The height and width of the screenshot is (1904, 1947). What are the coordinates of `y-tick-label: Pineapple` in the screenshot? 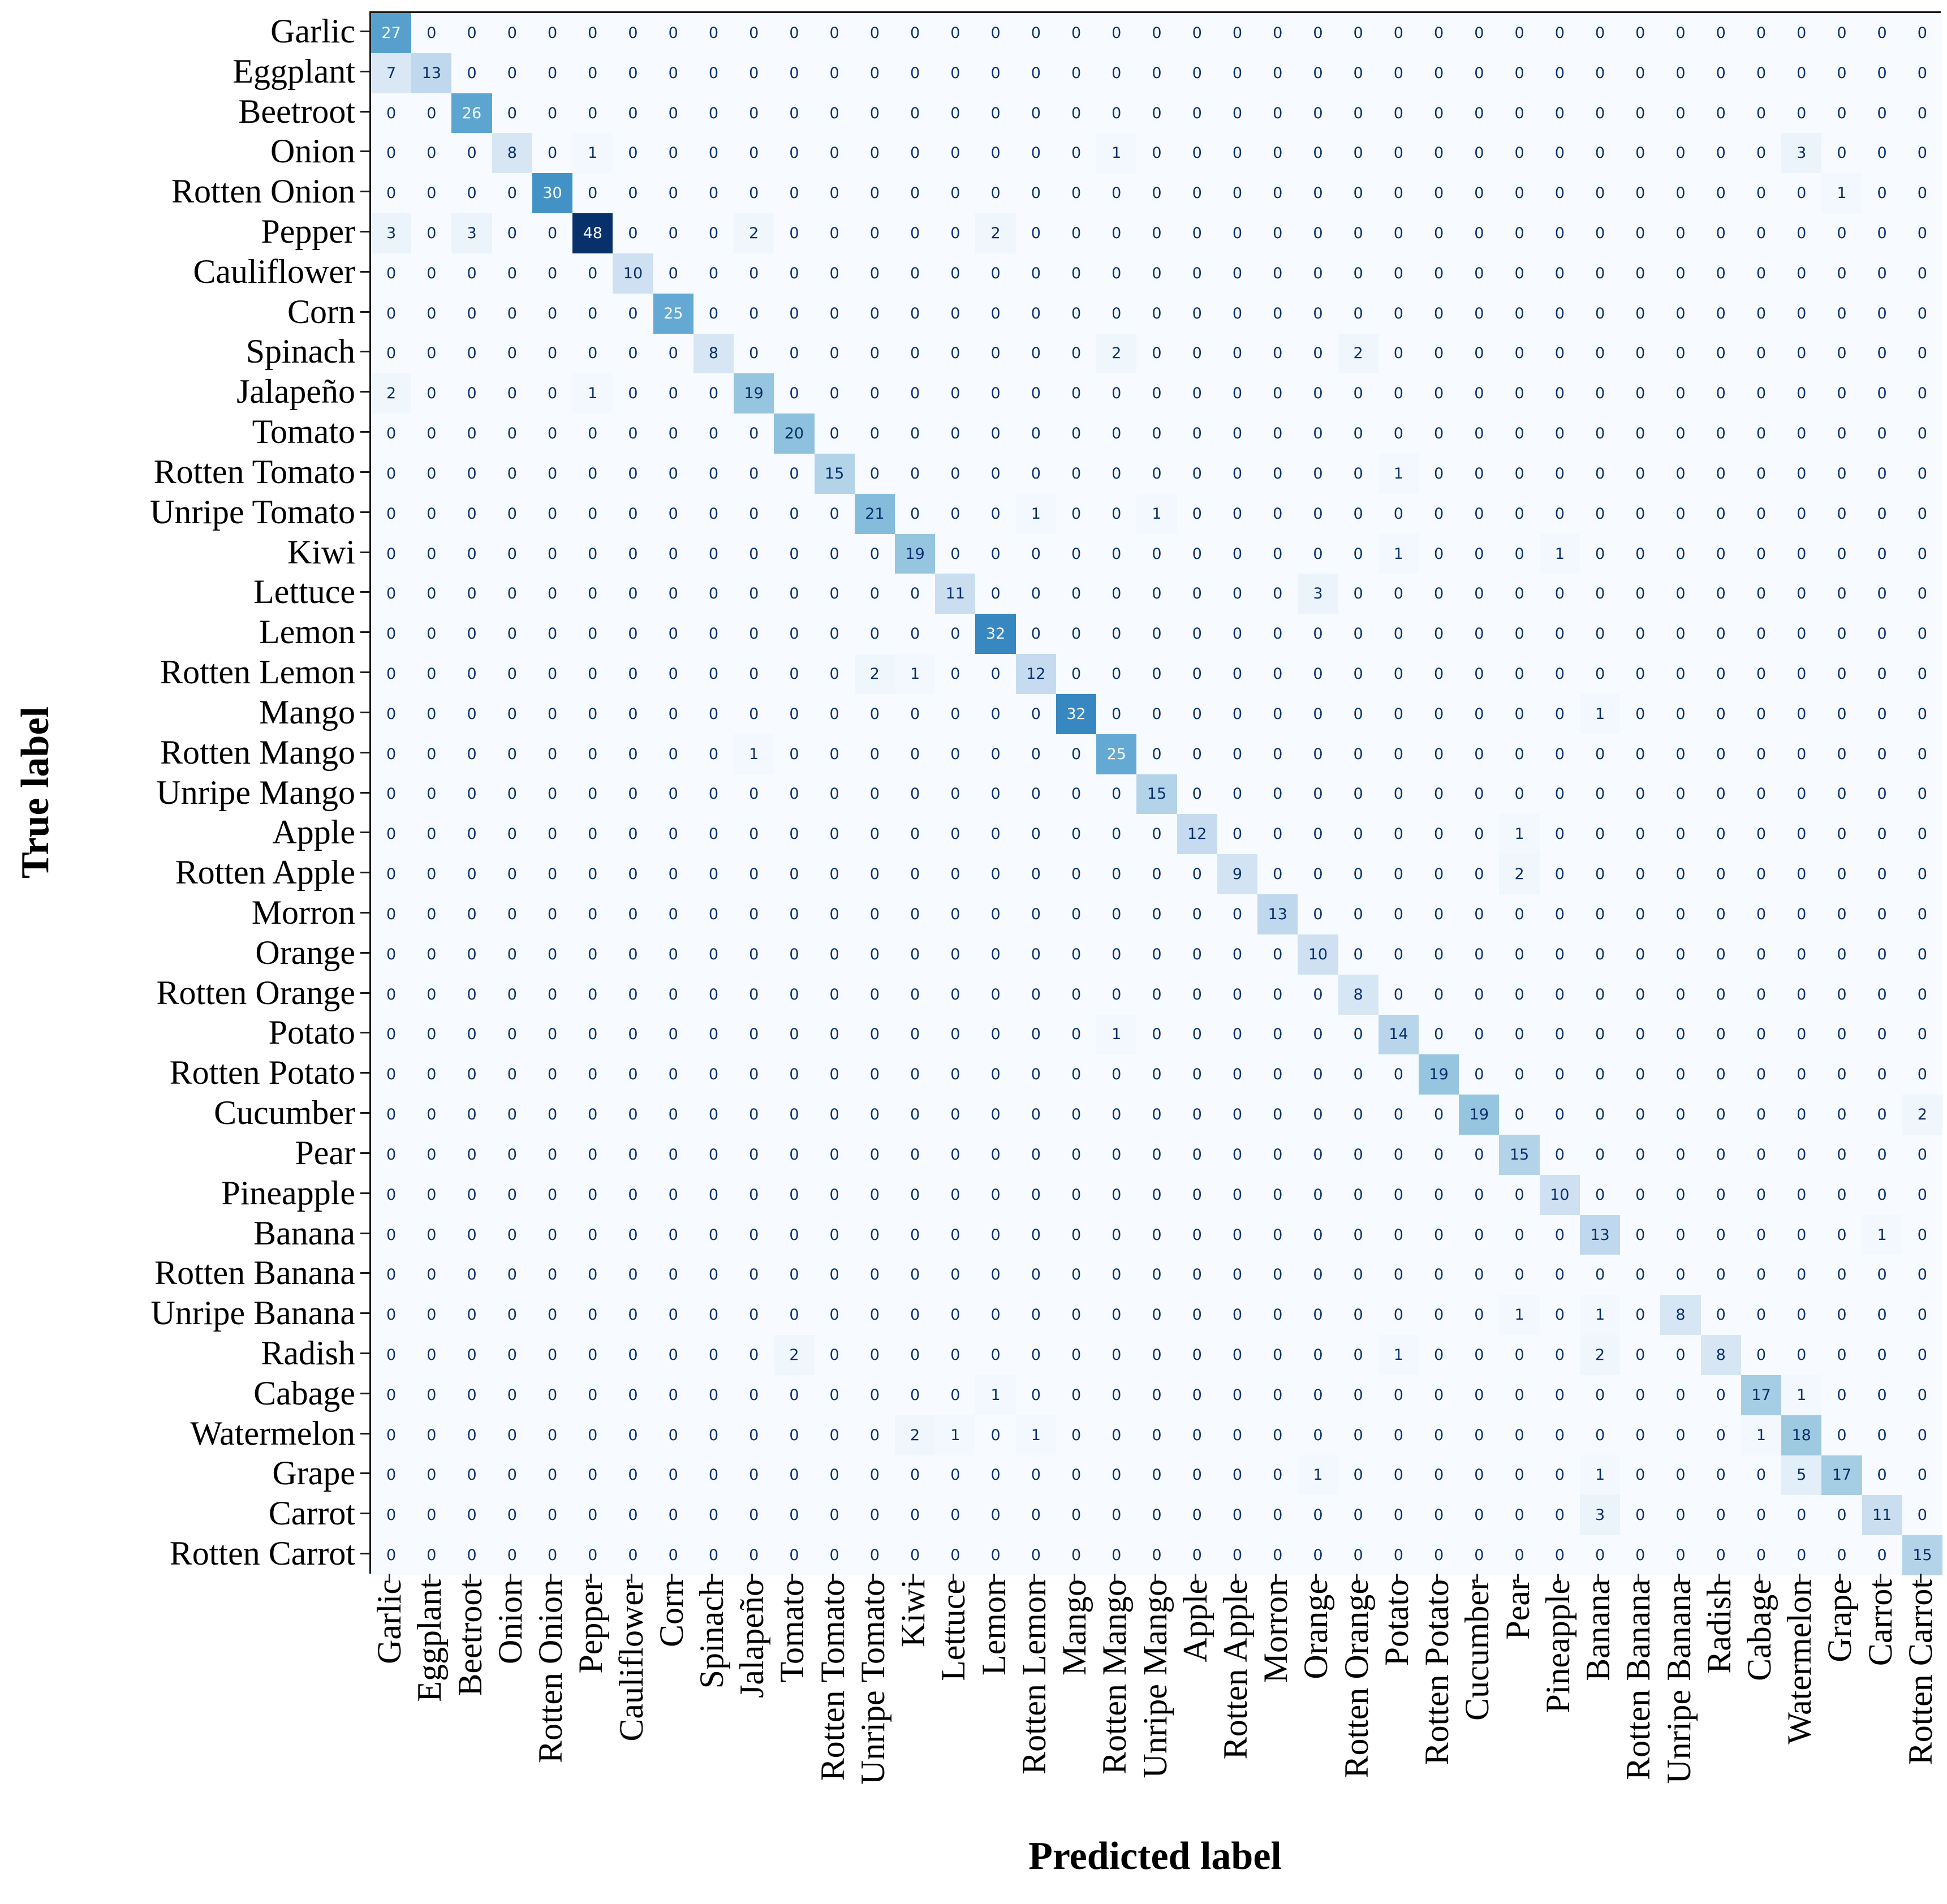 It's located at (288, 1193).